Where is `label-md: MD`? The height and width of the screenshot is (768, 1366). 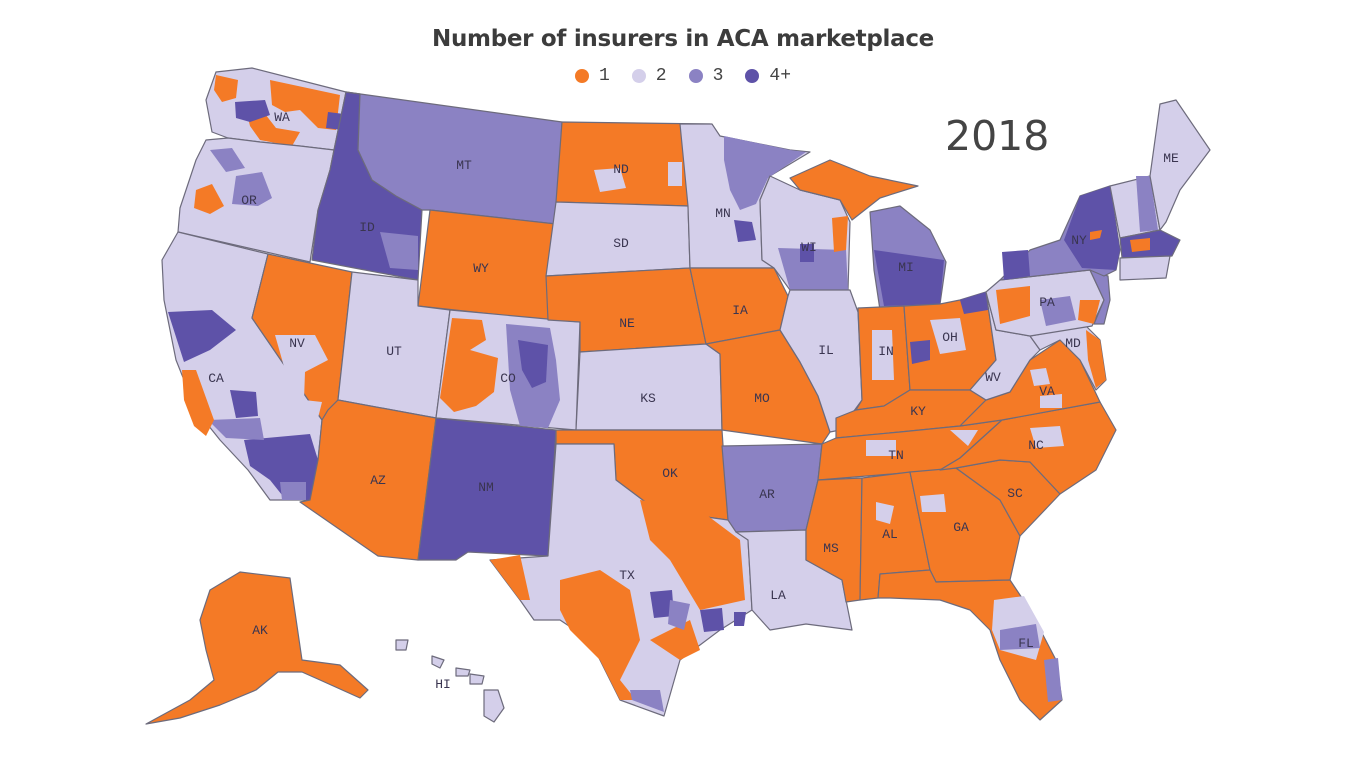
label-md: MD is located at coordinates (1073, 343).